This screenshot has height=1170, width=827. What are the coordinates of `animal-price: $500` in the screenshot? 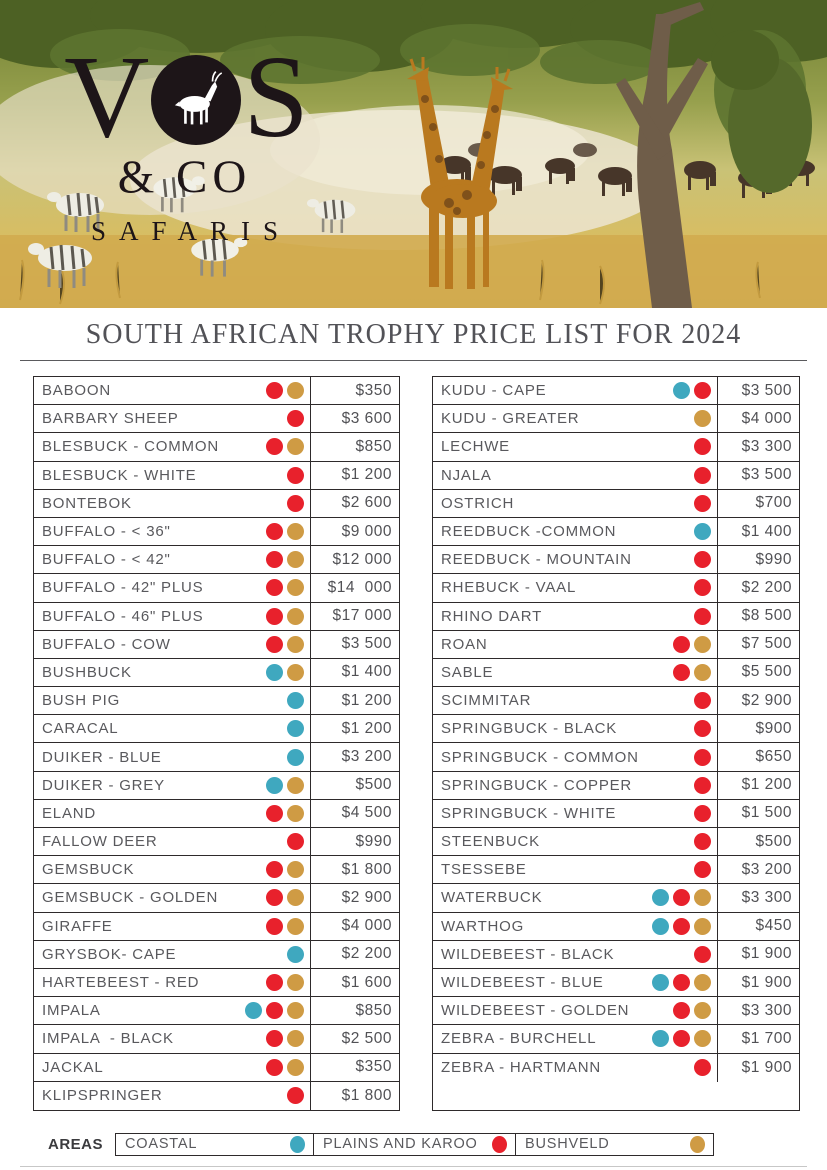 It's located at (373, 785).